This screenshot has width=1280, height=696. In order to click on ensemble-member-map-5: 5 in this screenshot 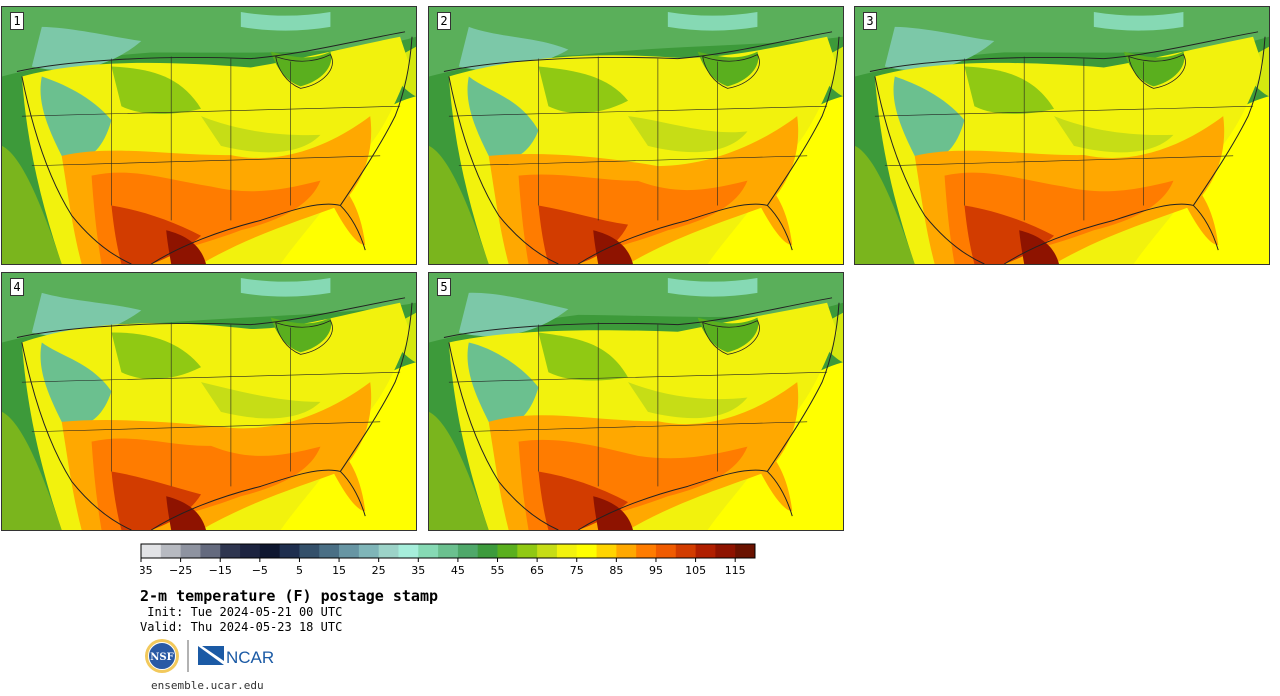, I will do `click(636, 401)`.